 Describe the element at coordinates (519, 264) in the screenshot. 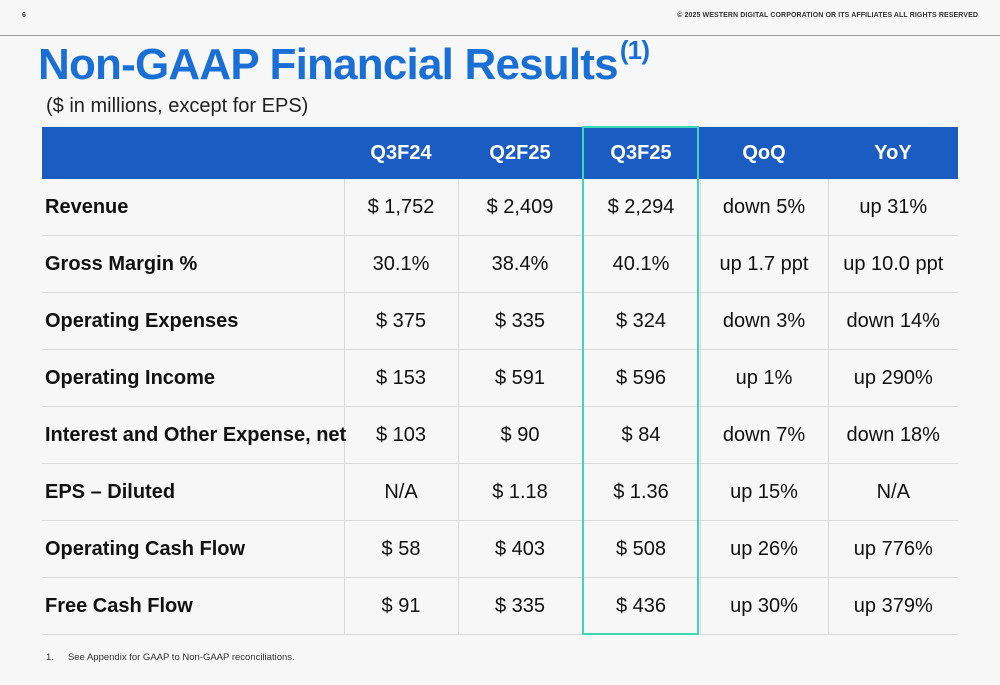

I see `table-cell: 38.4%` at that location.